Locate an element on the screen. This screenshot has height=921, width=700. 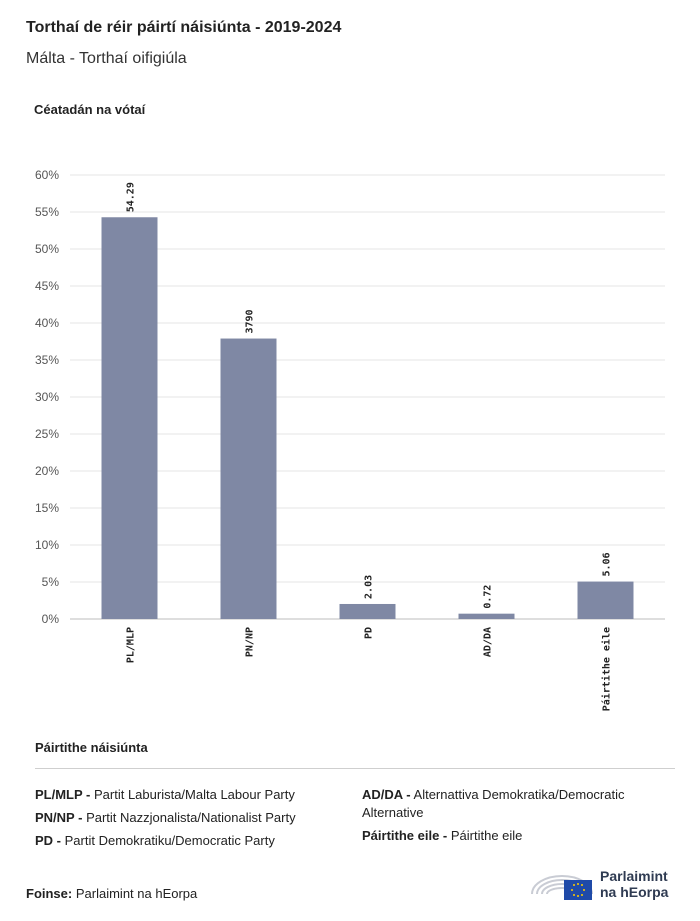
legend-code: PL/MLP - is located at coordinates (63, 794).